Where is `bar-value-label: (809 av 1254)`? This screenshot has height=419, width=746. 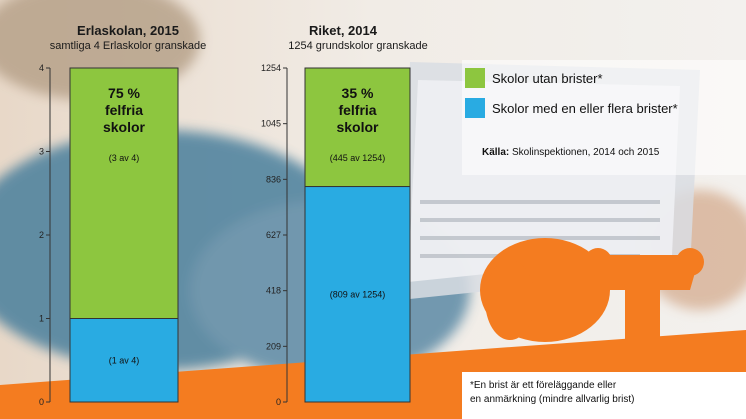 bar-value-label: (809 av 1254) is located at coordinates (358, 294).